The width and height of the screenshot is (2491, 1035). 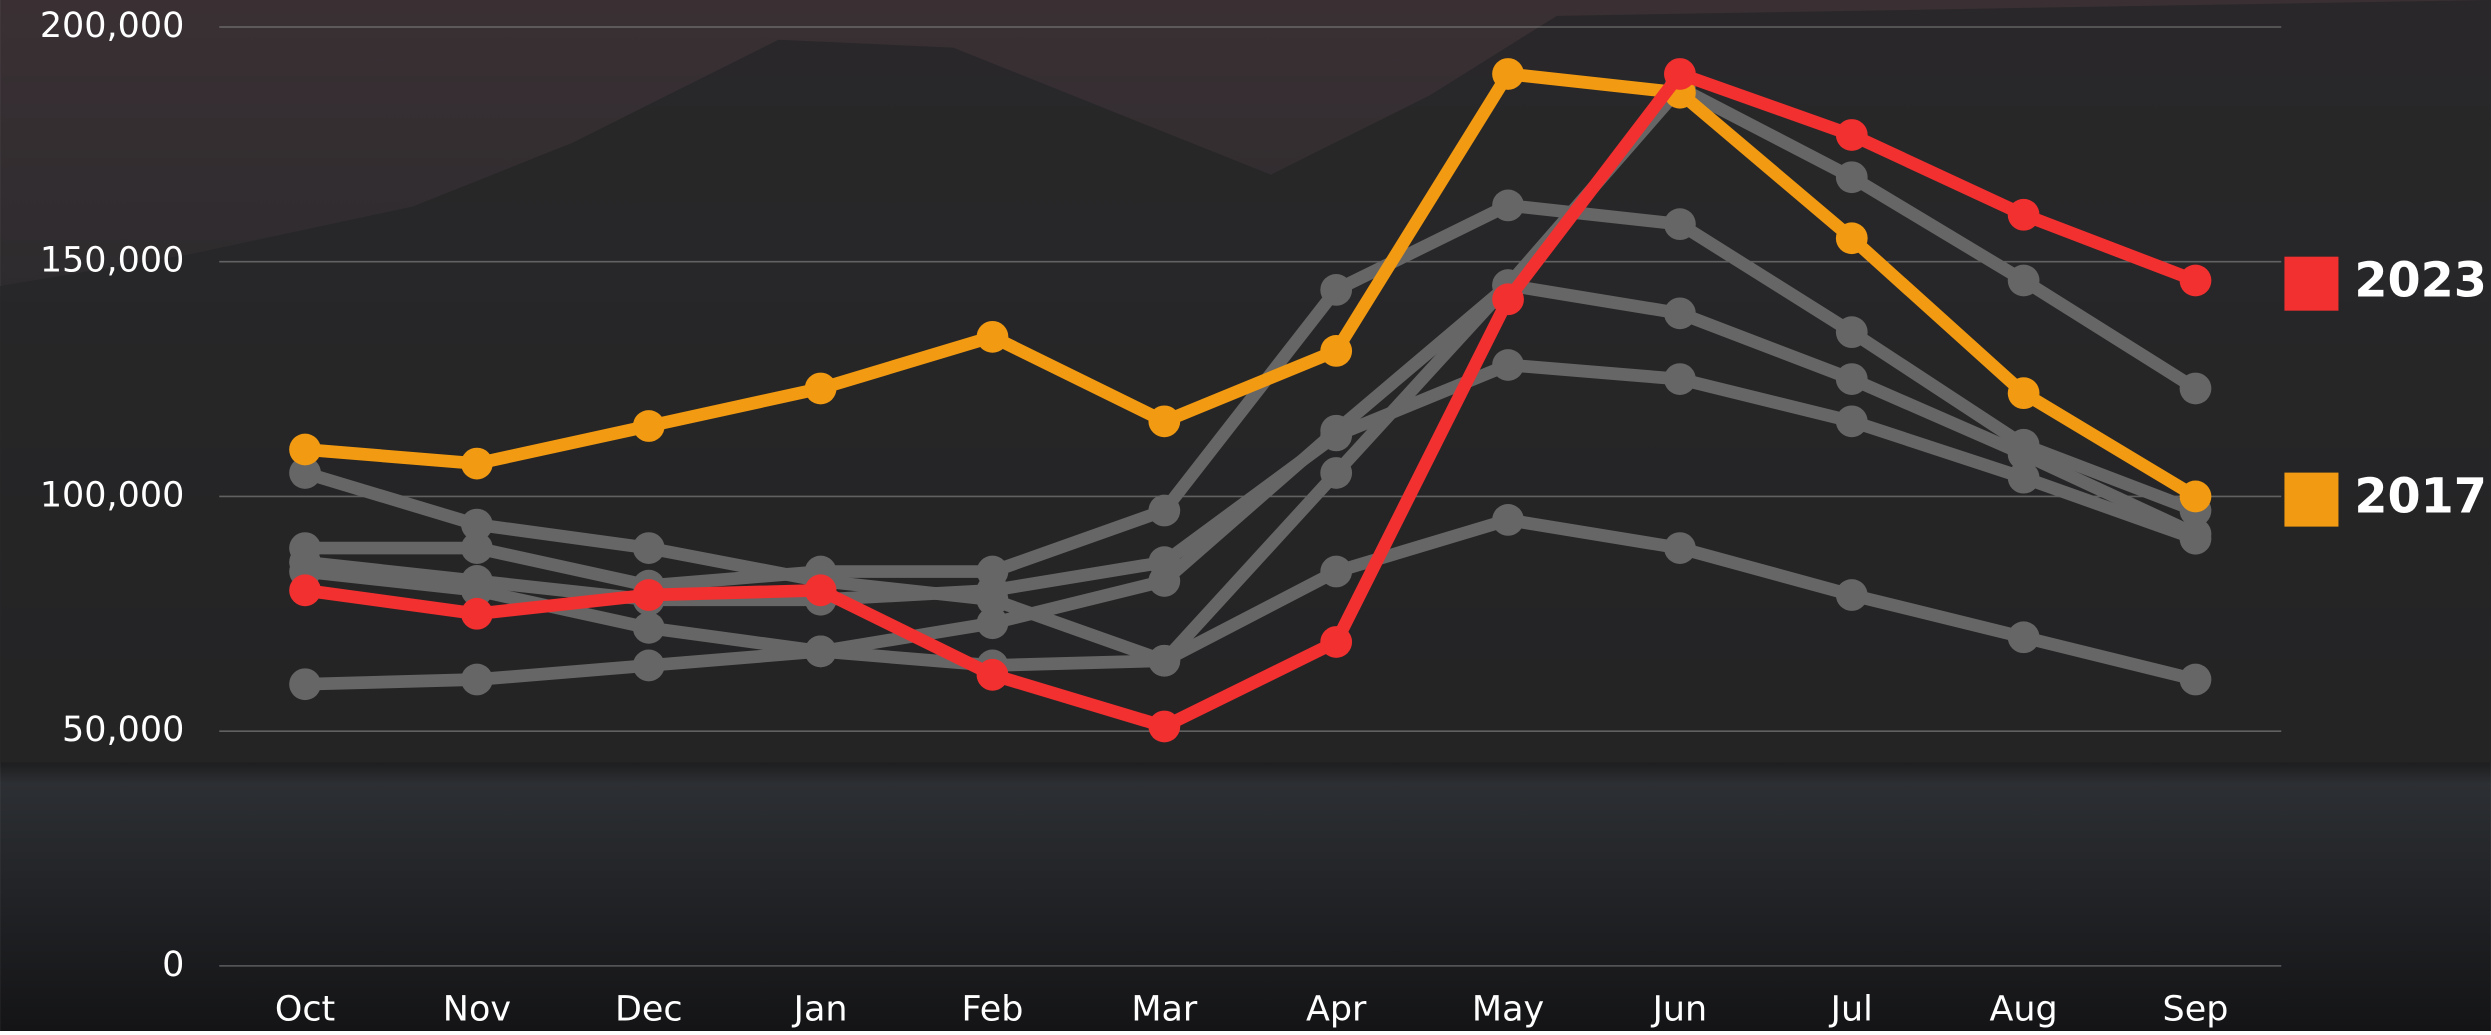 What do you see at coordinates (2196, 1009) in the screenshot?
I see `x-tick-label: Sep` at bounding box center [2196, 1009].